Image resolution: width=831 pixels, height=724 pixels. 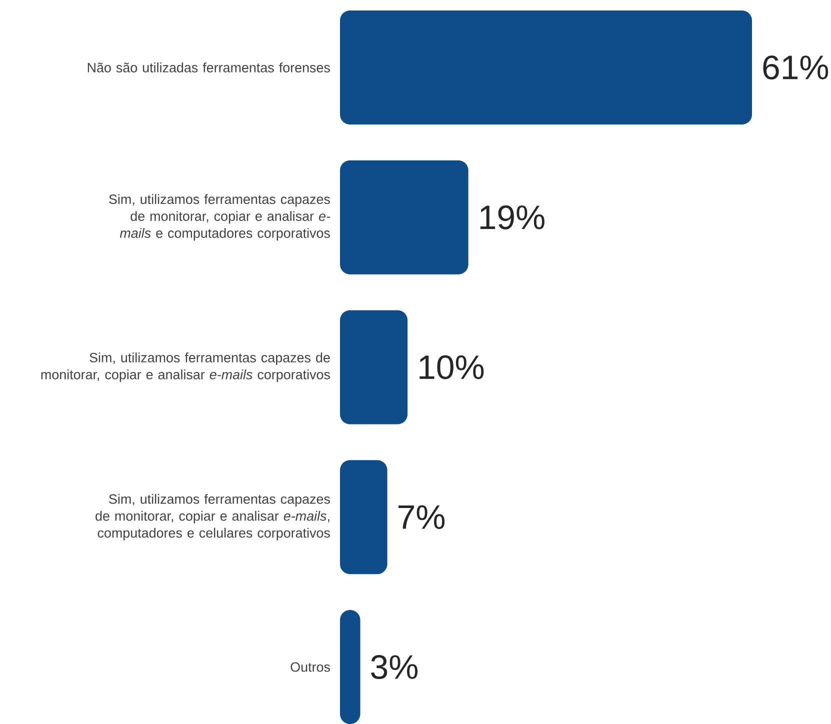 I want to click on data-label: 3%, so click(x=394, y=667).